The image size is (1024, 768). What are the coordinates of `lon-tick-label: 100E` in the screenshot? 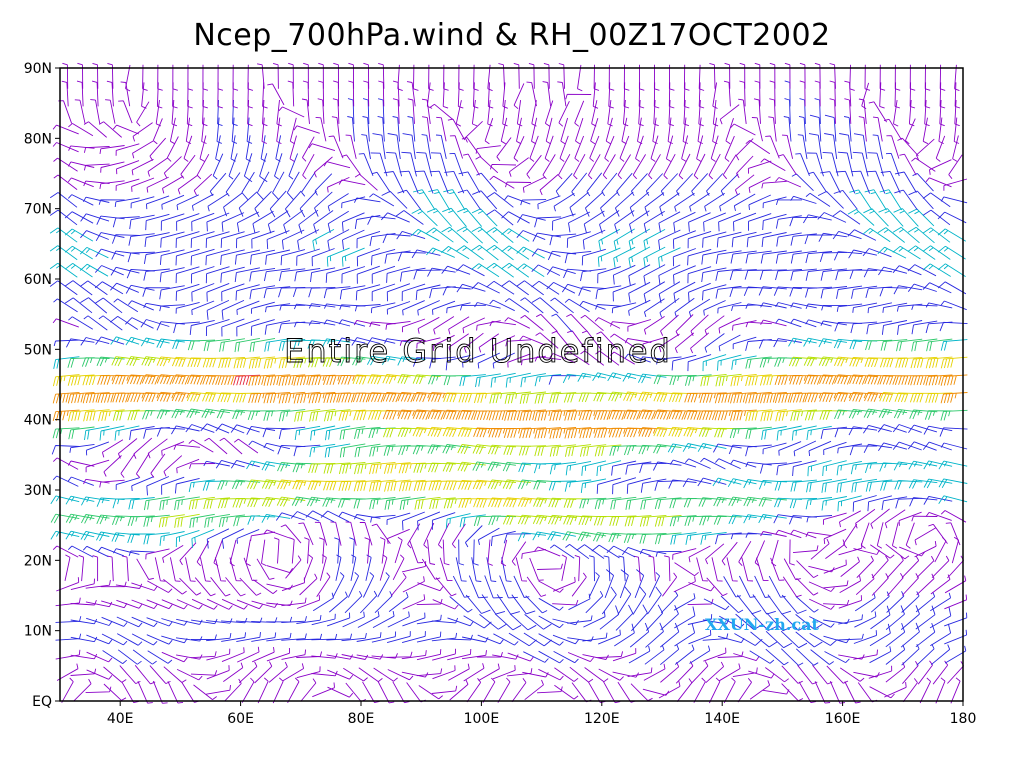 It's located at (482, 719).